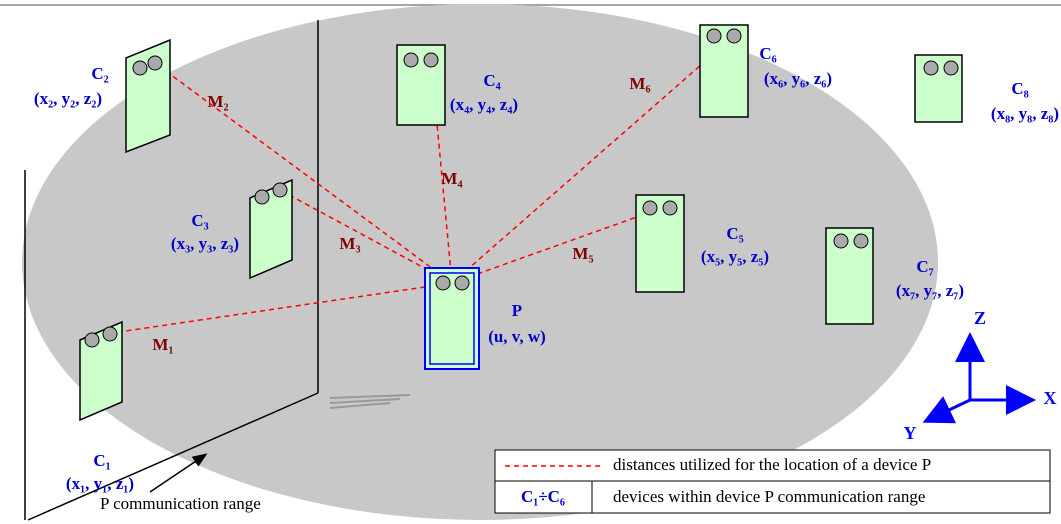 This screenshot has height=524, width=1061. I want to click on distance-label: M₃, so click(349, 243).